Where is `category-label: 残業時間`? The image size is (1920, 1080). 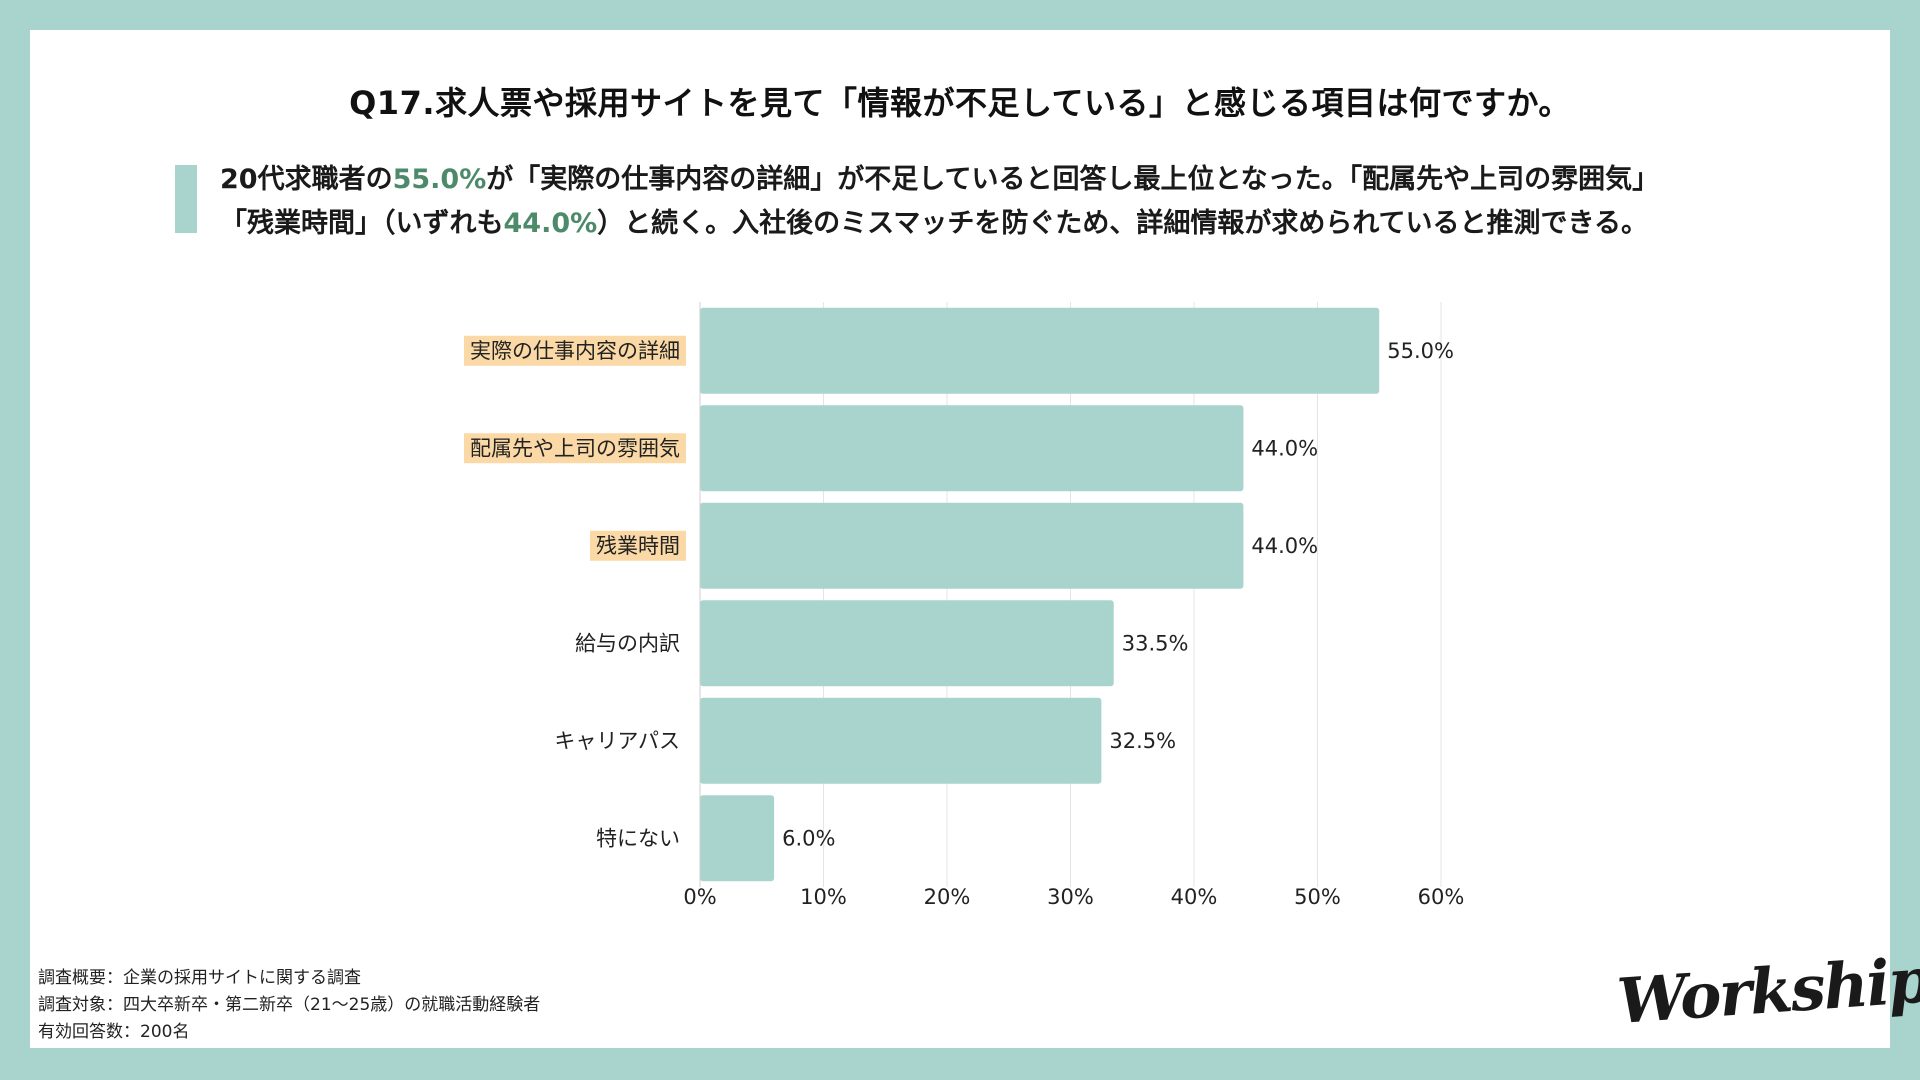 category-label: 残業時間 is located at coordinates (638, 546).